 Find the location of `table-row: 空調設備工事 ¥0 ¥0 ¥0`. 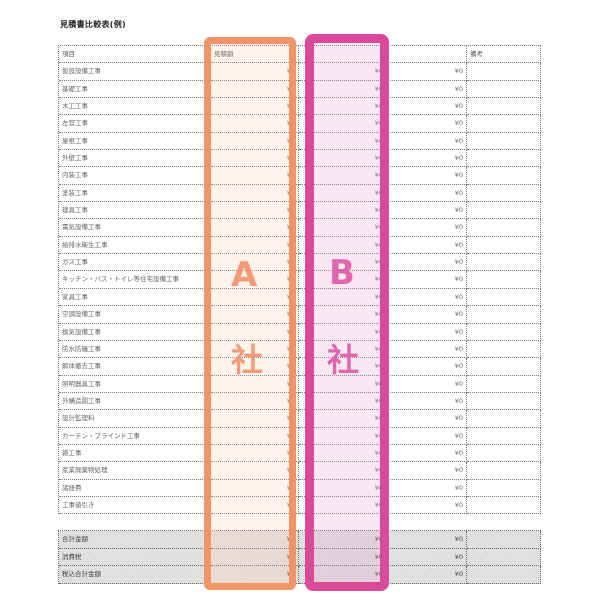

table-row: 空調設備工事 ¥0 ¥0 ¥0 is located at coordinates (300, 315).